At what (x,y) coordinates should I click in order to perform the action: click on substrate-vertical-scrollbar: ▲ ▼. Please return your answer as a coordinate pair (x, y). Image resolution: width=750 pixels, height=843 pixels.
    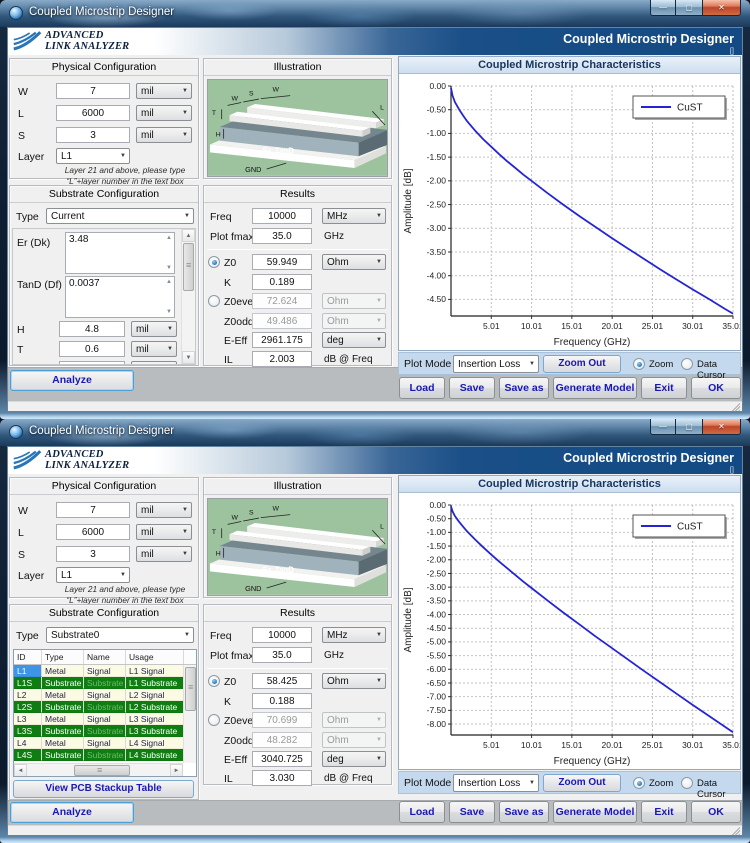
    Looking at the image, I should click on (188, 296).